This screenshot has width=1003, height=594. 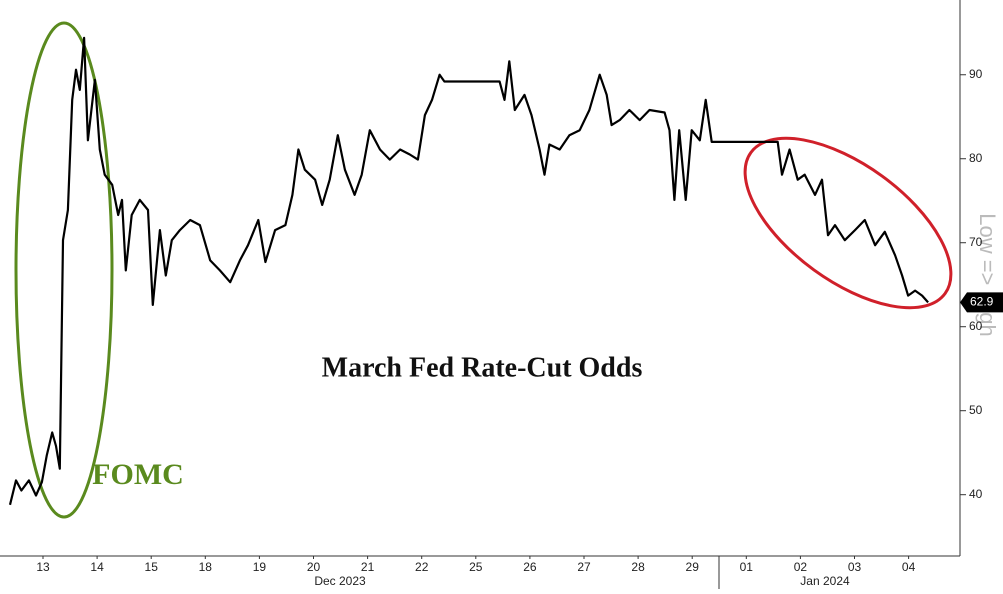 What do you see at coordinates (340, 581) in the screenshot?
I see `month-label: Dec 2023` at bounding box center [340, 581].